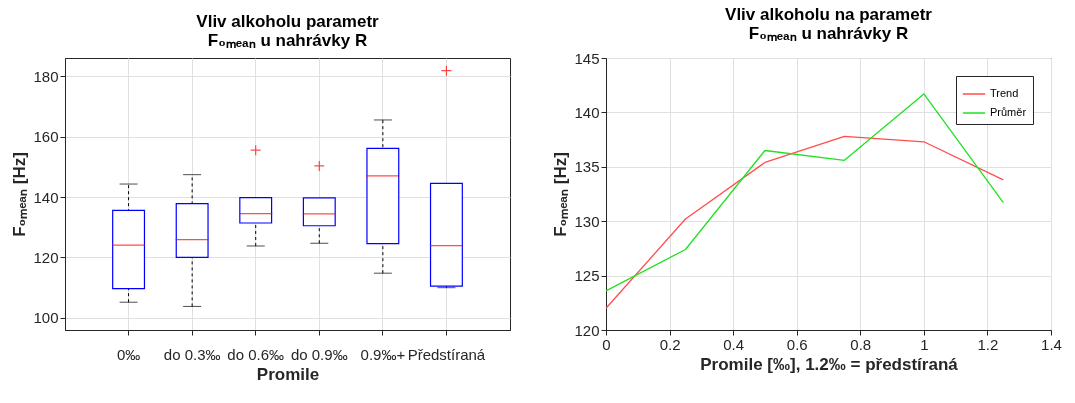 This screenshot has height=403, width=1075. What do you see at coordinates (734, 344) in the screenshot?
I see `x-tick-label: 0.4` at bounding box center [734, 344].